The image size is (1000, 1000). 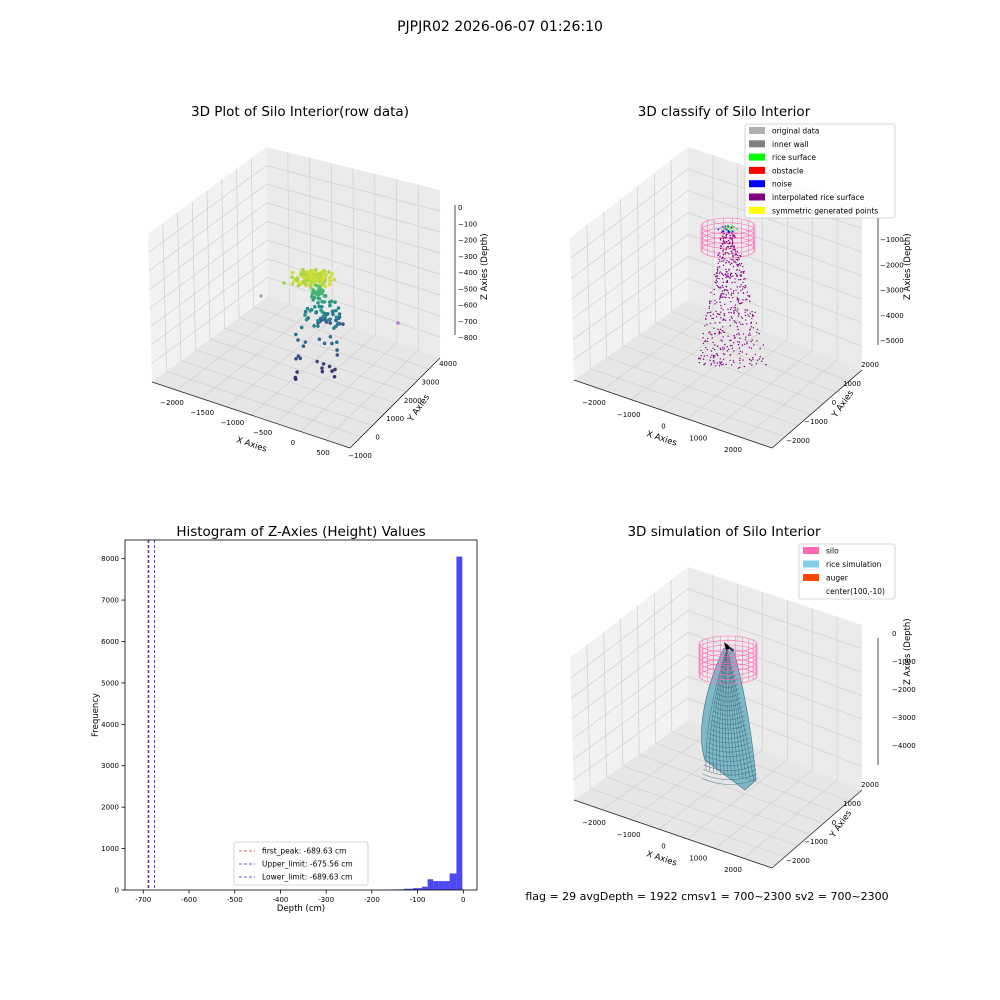 What do you see at coordinates (110, 642) in the screenshot?
I see `y-tick-label: 6000` at bounding box center [110, 642].